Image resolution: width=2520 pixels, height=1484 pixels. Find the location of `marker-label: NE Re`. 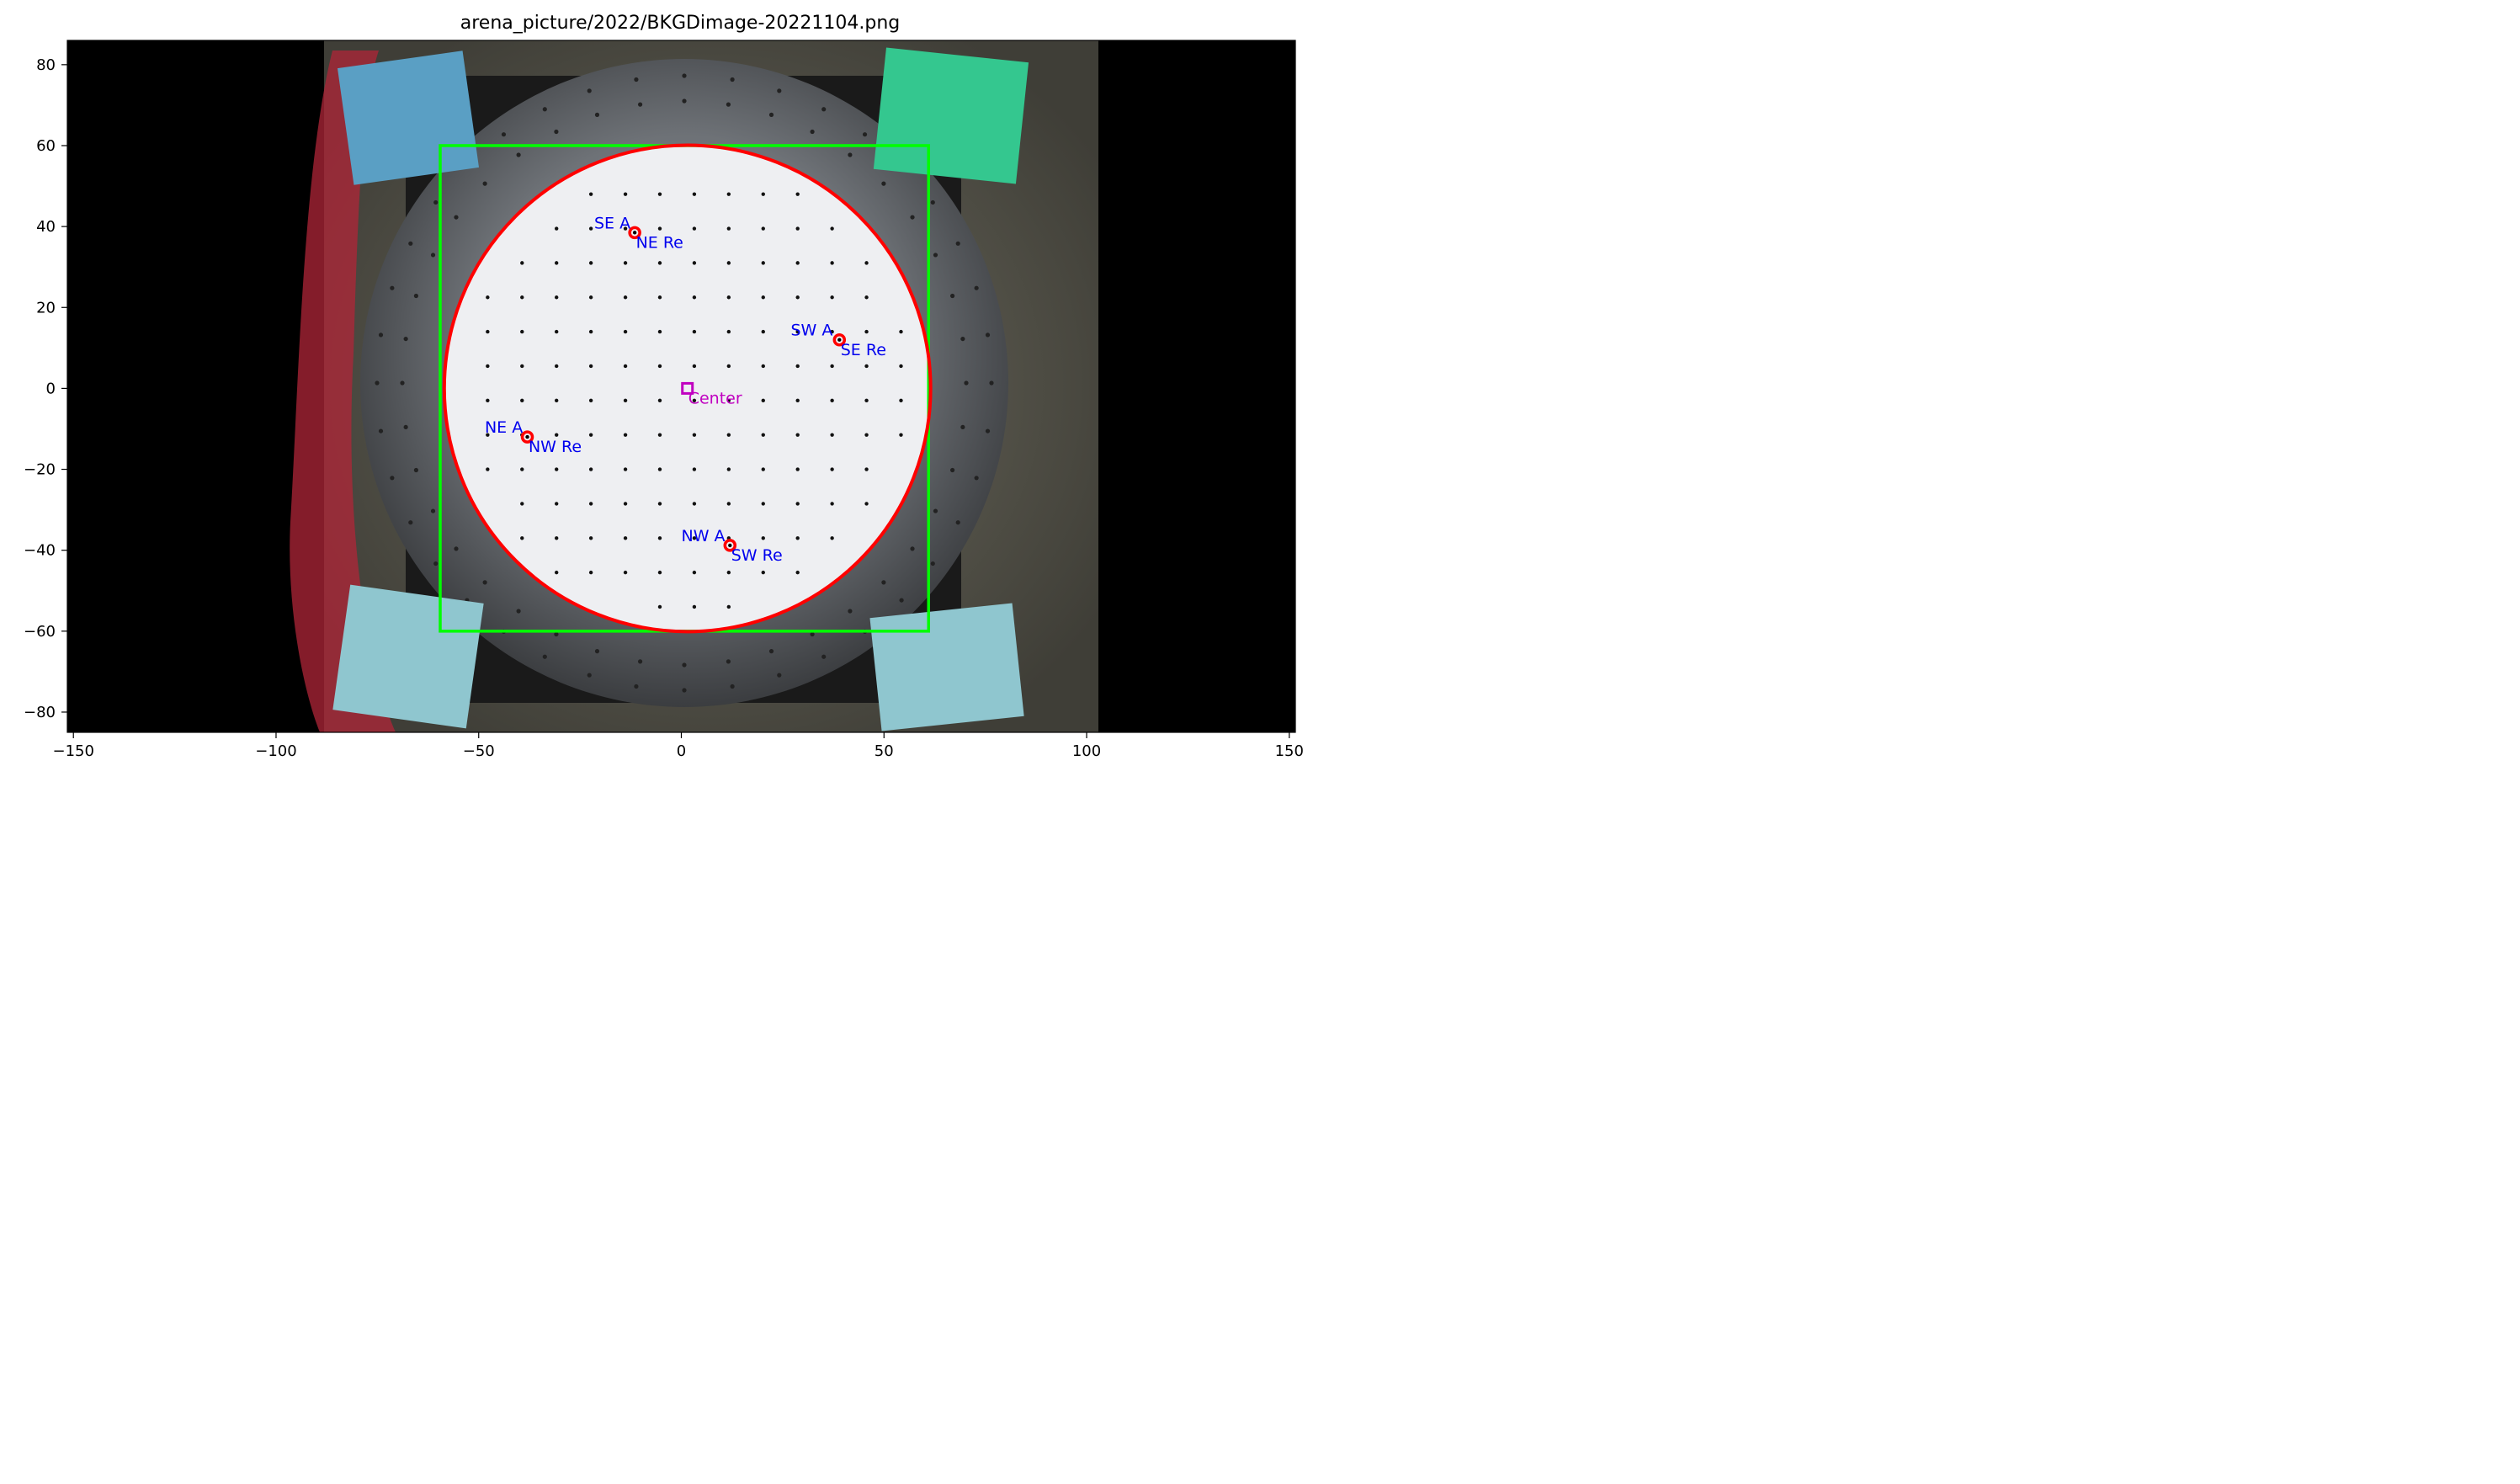

marker-label: NE Re is located at coordinates (659, 242).